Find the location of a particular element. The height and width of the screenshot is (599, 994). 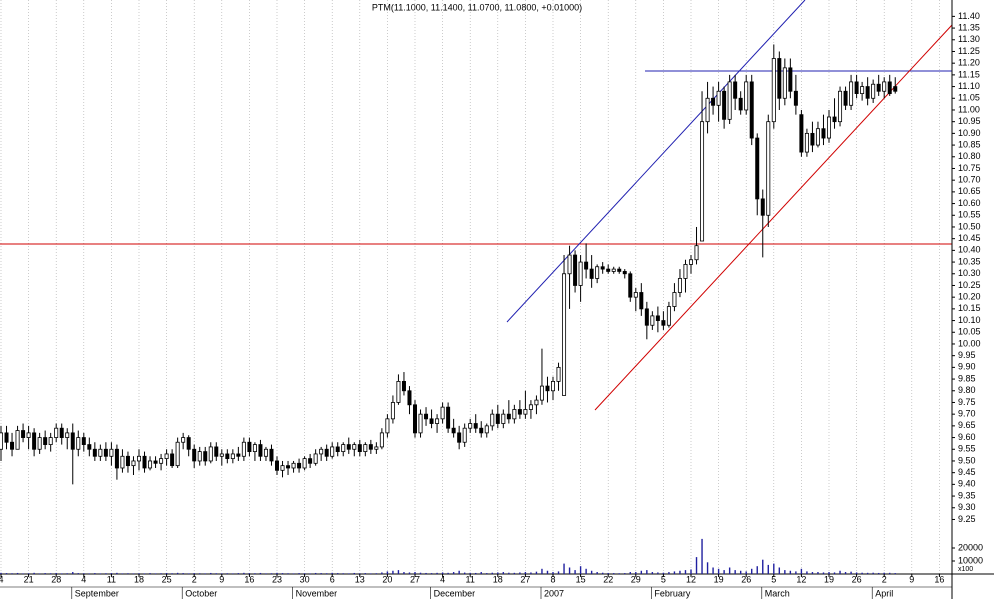

y-tick-label: 10.75 is located at coordinates (969, 168).